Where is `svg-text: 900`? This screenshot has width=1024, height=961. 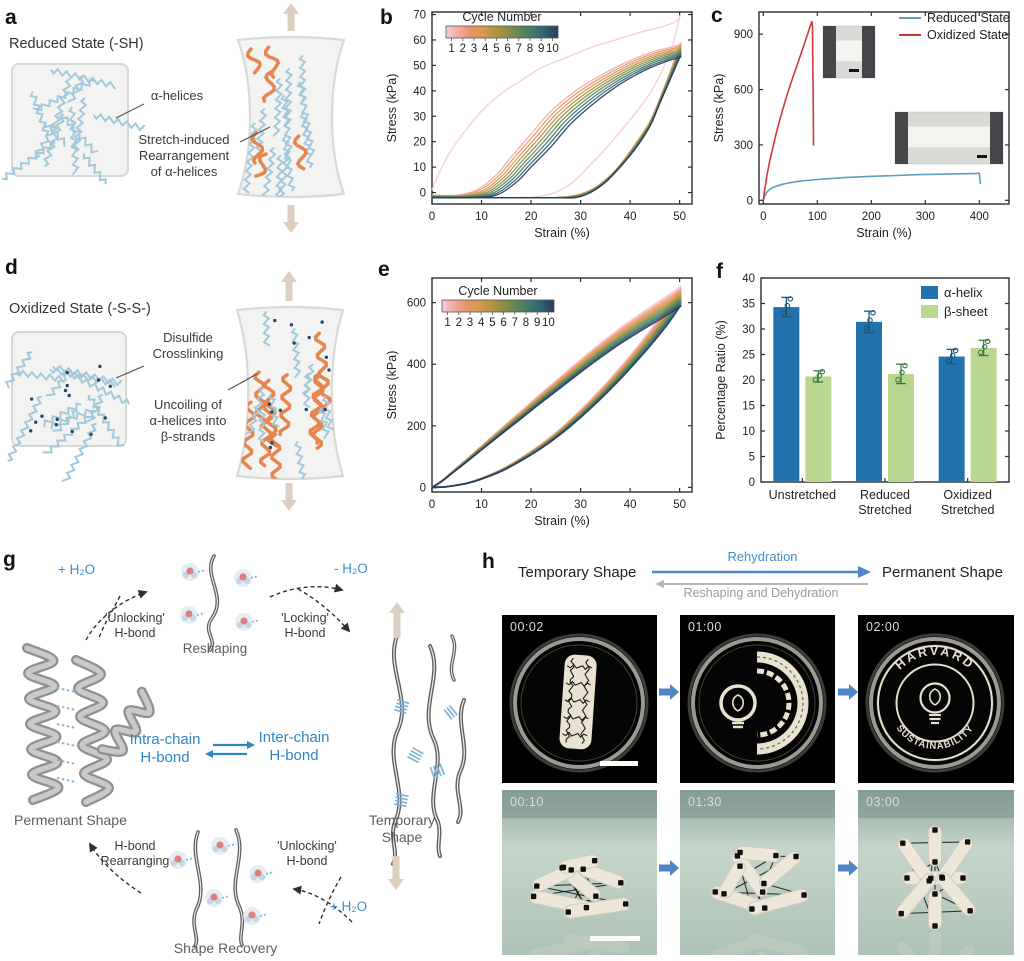 svg-text: 900 is located at coordinates (743, 35).